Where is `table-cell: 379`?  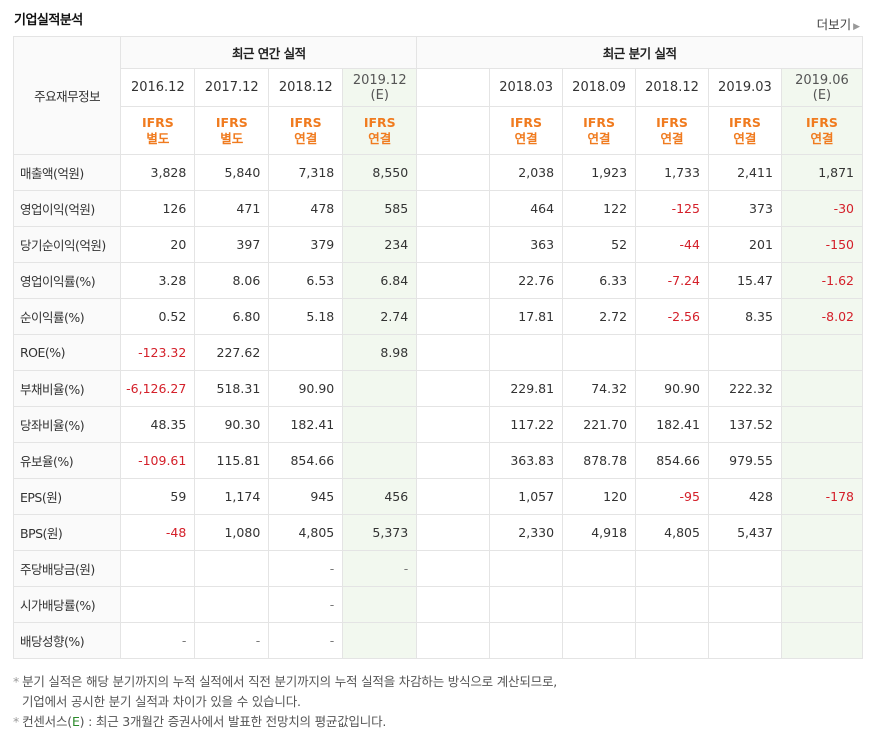
table-cell: 379 is located at coordinates (306, 244).